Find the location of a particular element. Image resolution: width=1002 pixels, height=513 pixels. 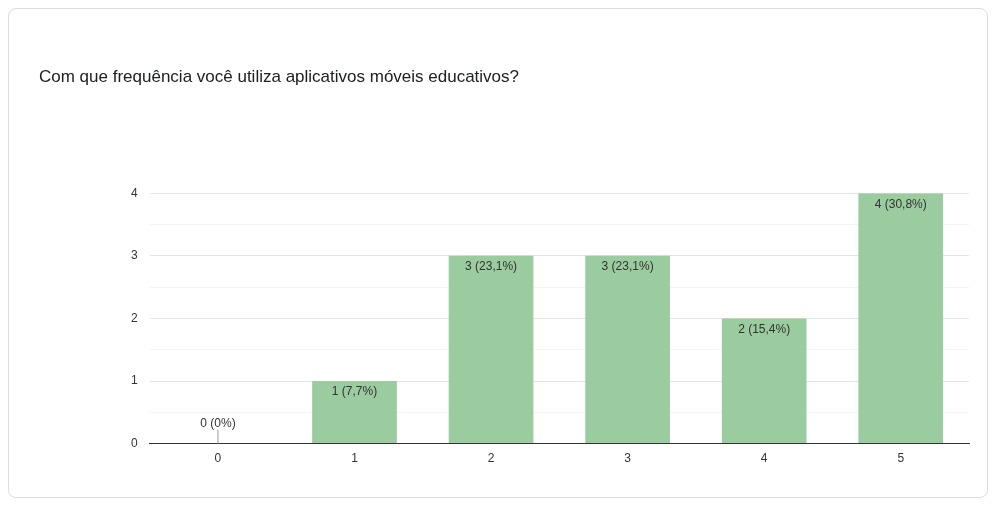

x-tick-label: 1 is located at coordinates (355, 458).